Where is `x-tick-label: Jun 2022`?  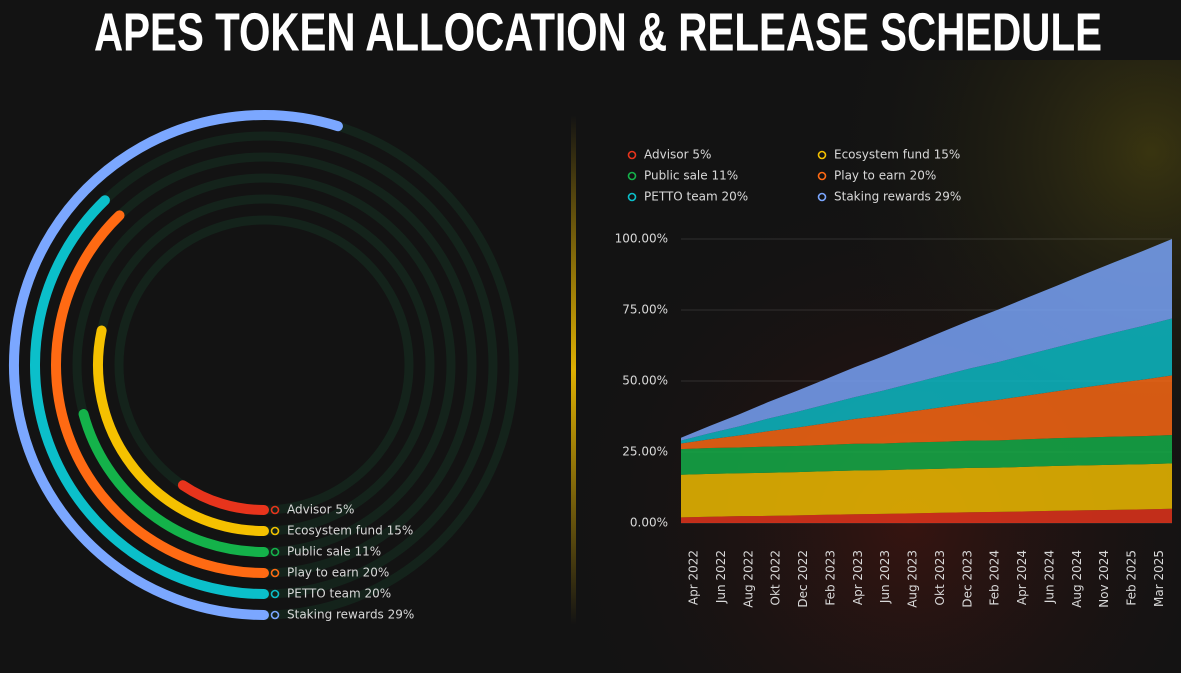
x-tick-label: Jun 2022 is located at coordinates (721, 577).